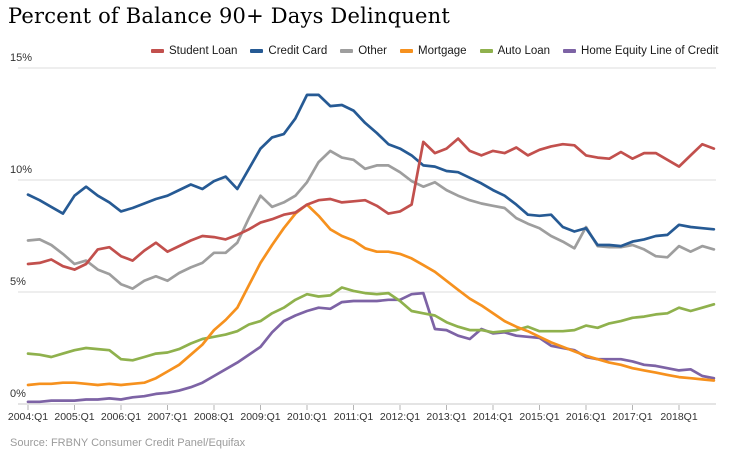  What do you see at coordinates (400, 417) in the screenshot?
I see `x-axis-label-2012-q1: 2012:Q1` at bounding box center [400, 417].